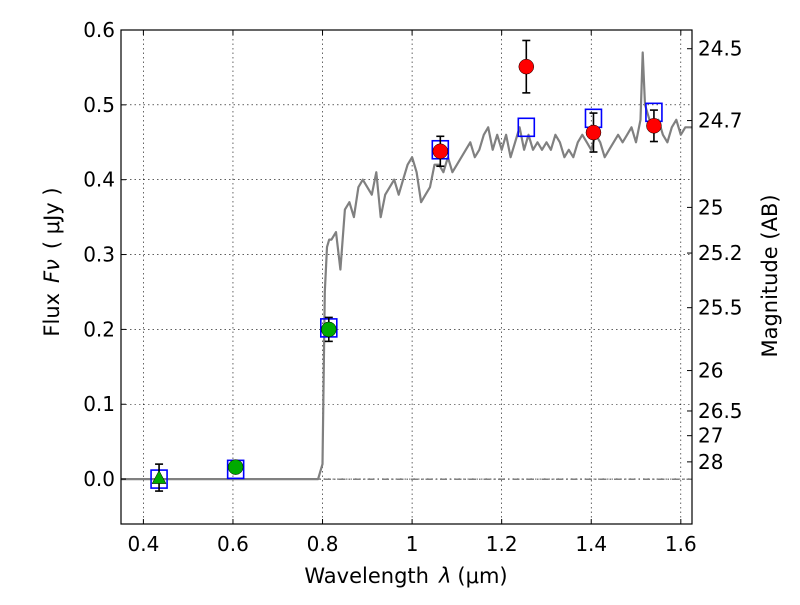 The width and height of the screenshot is (800, 605). I want to click on x-tick-label: 1.4, so click(591, 544).